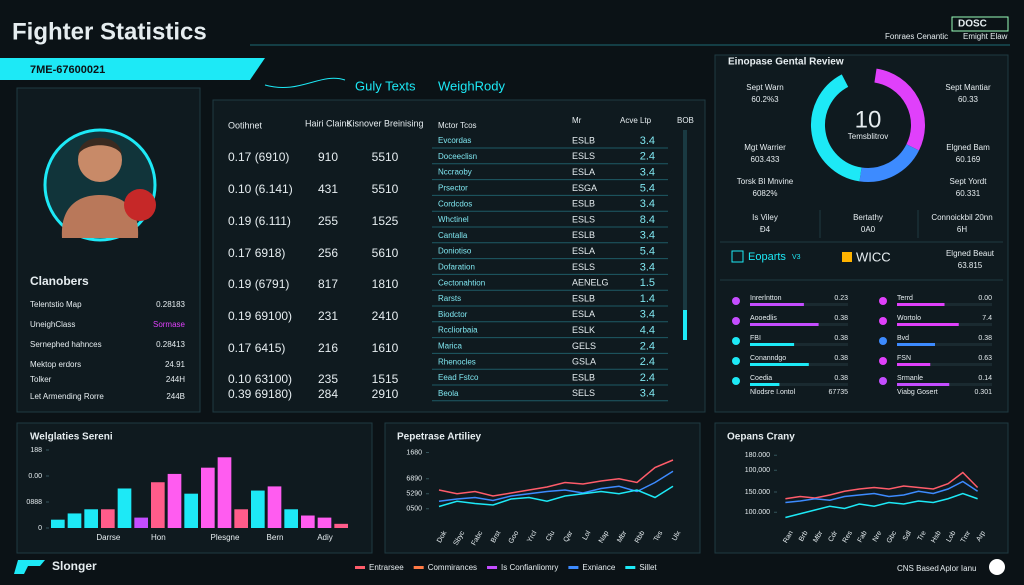 This screenshot has height=585, width=1024. Describe the element at coordinates (100, 216) in the screenshot. I see `avatar-body` at that location.